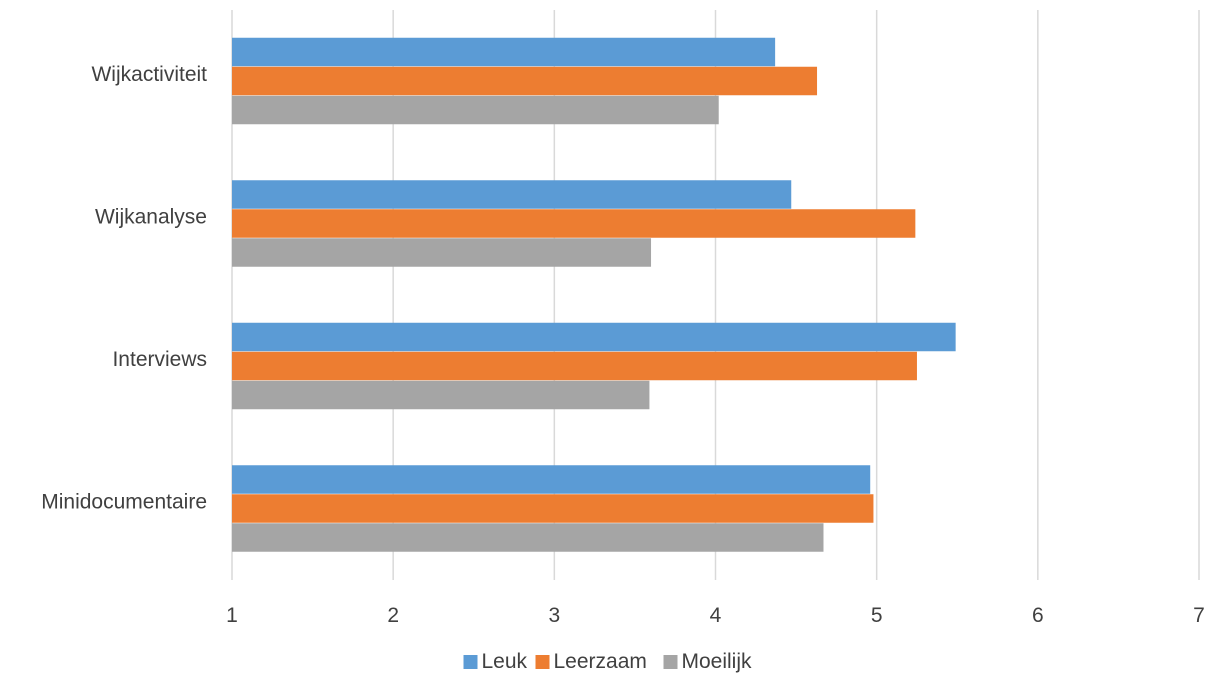 Image resolution: width=1209 pixels, height=681 pixels. I want to click on x-tick-label-4: 4, so click(716, 615).